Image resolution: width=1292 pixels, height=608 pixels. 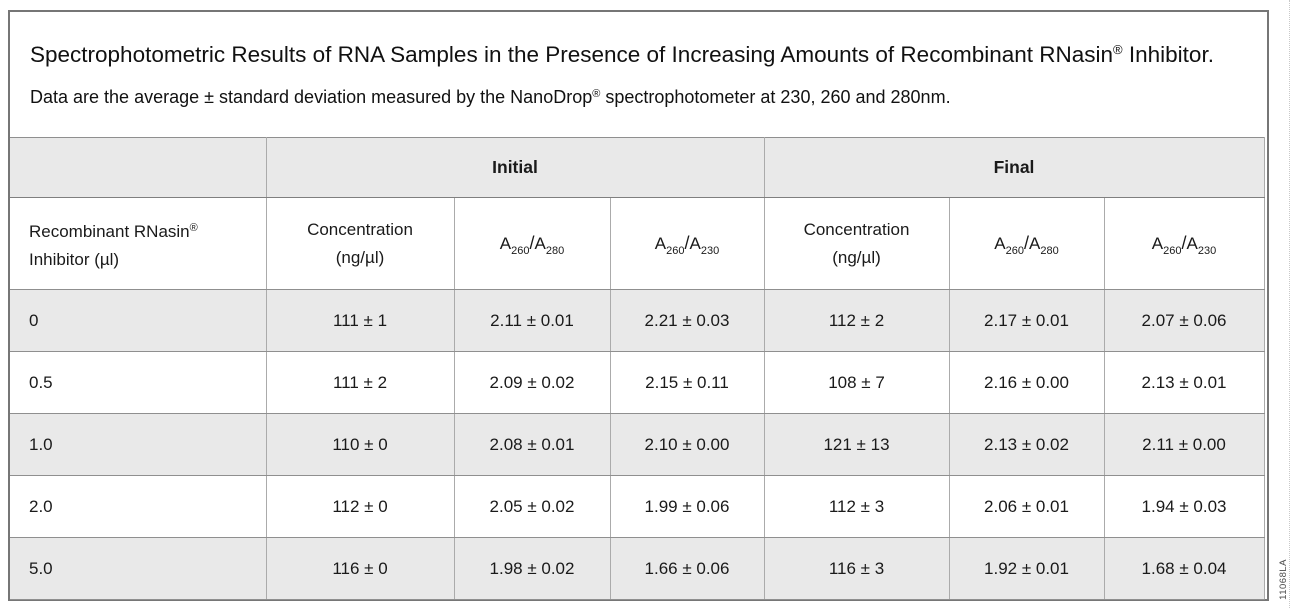 What do you see at coordinates (532, 382) in the screenshot?
I see `cell-initial-a260-a280: 2.09 ± 0.02` at bounding box center [532, 382].